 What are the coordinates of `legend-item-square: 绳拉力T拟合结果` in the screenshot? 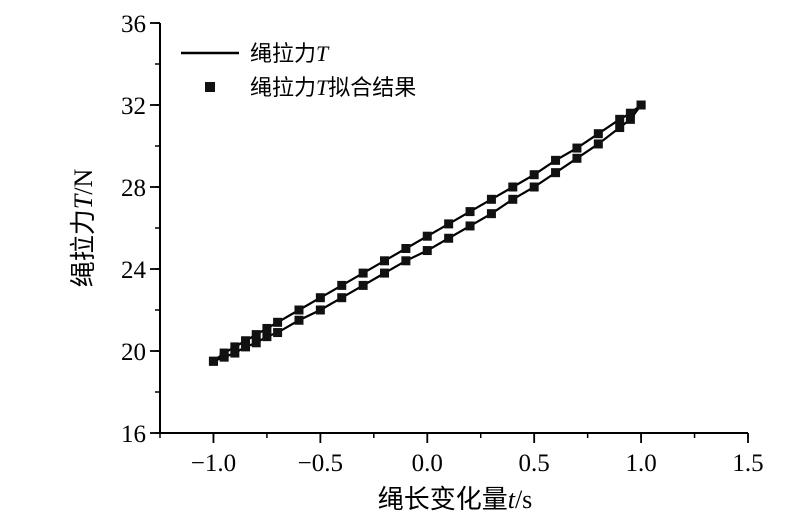 It's located at (333, 88).